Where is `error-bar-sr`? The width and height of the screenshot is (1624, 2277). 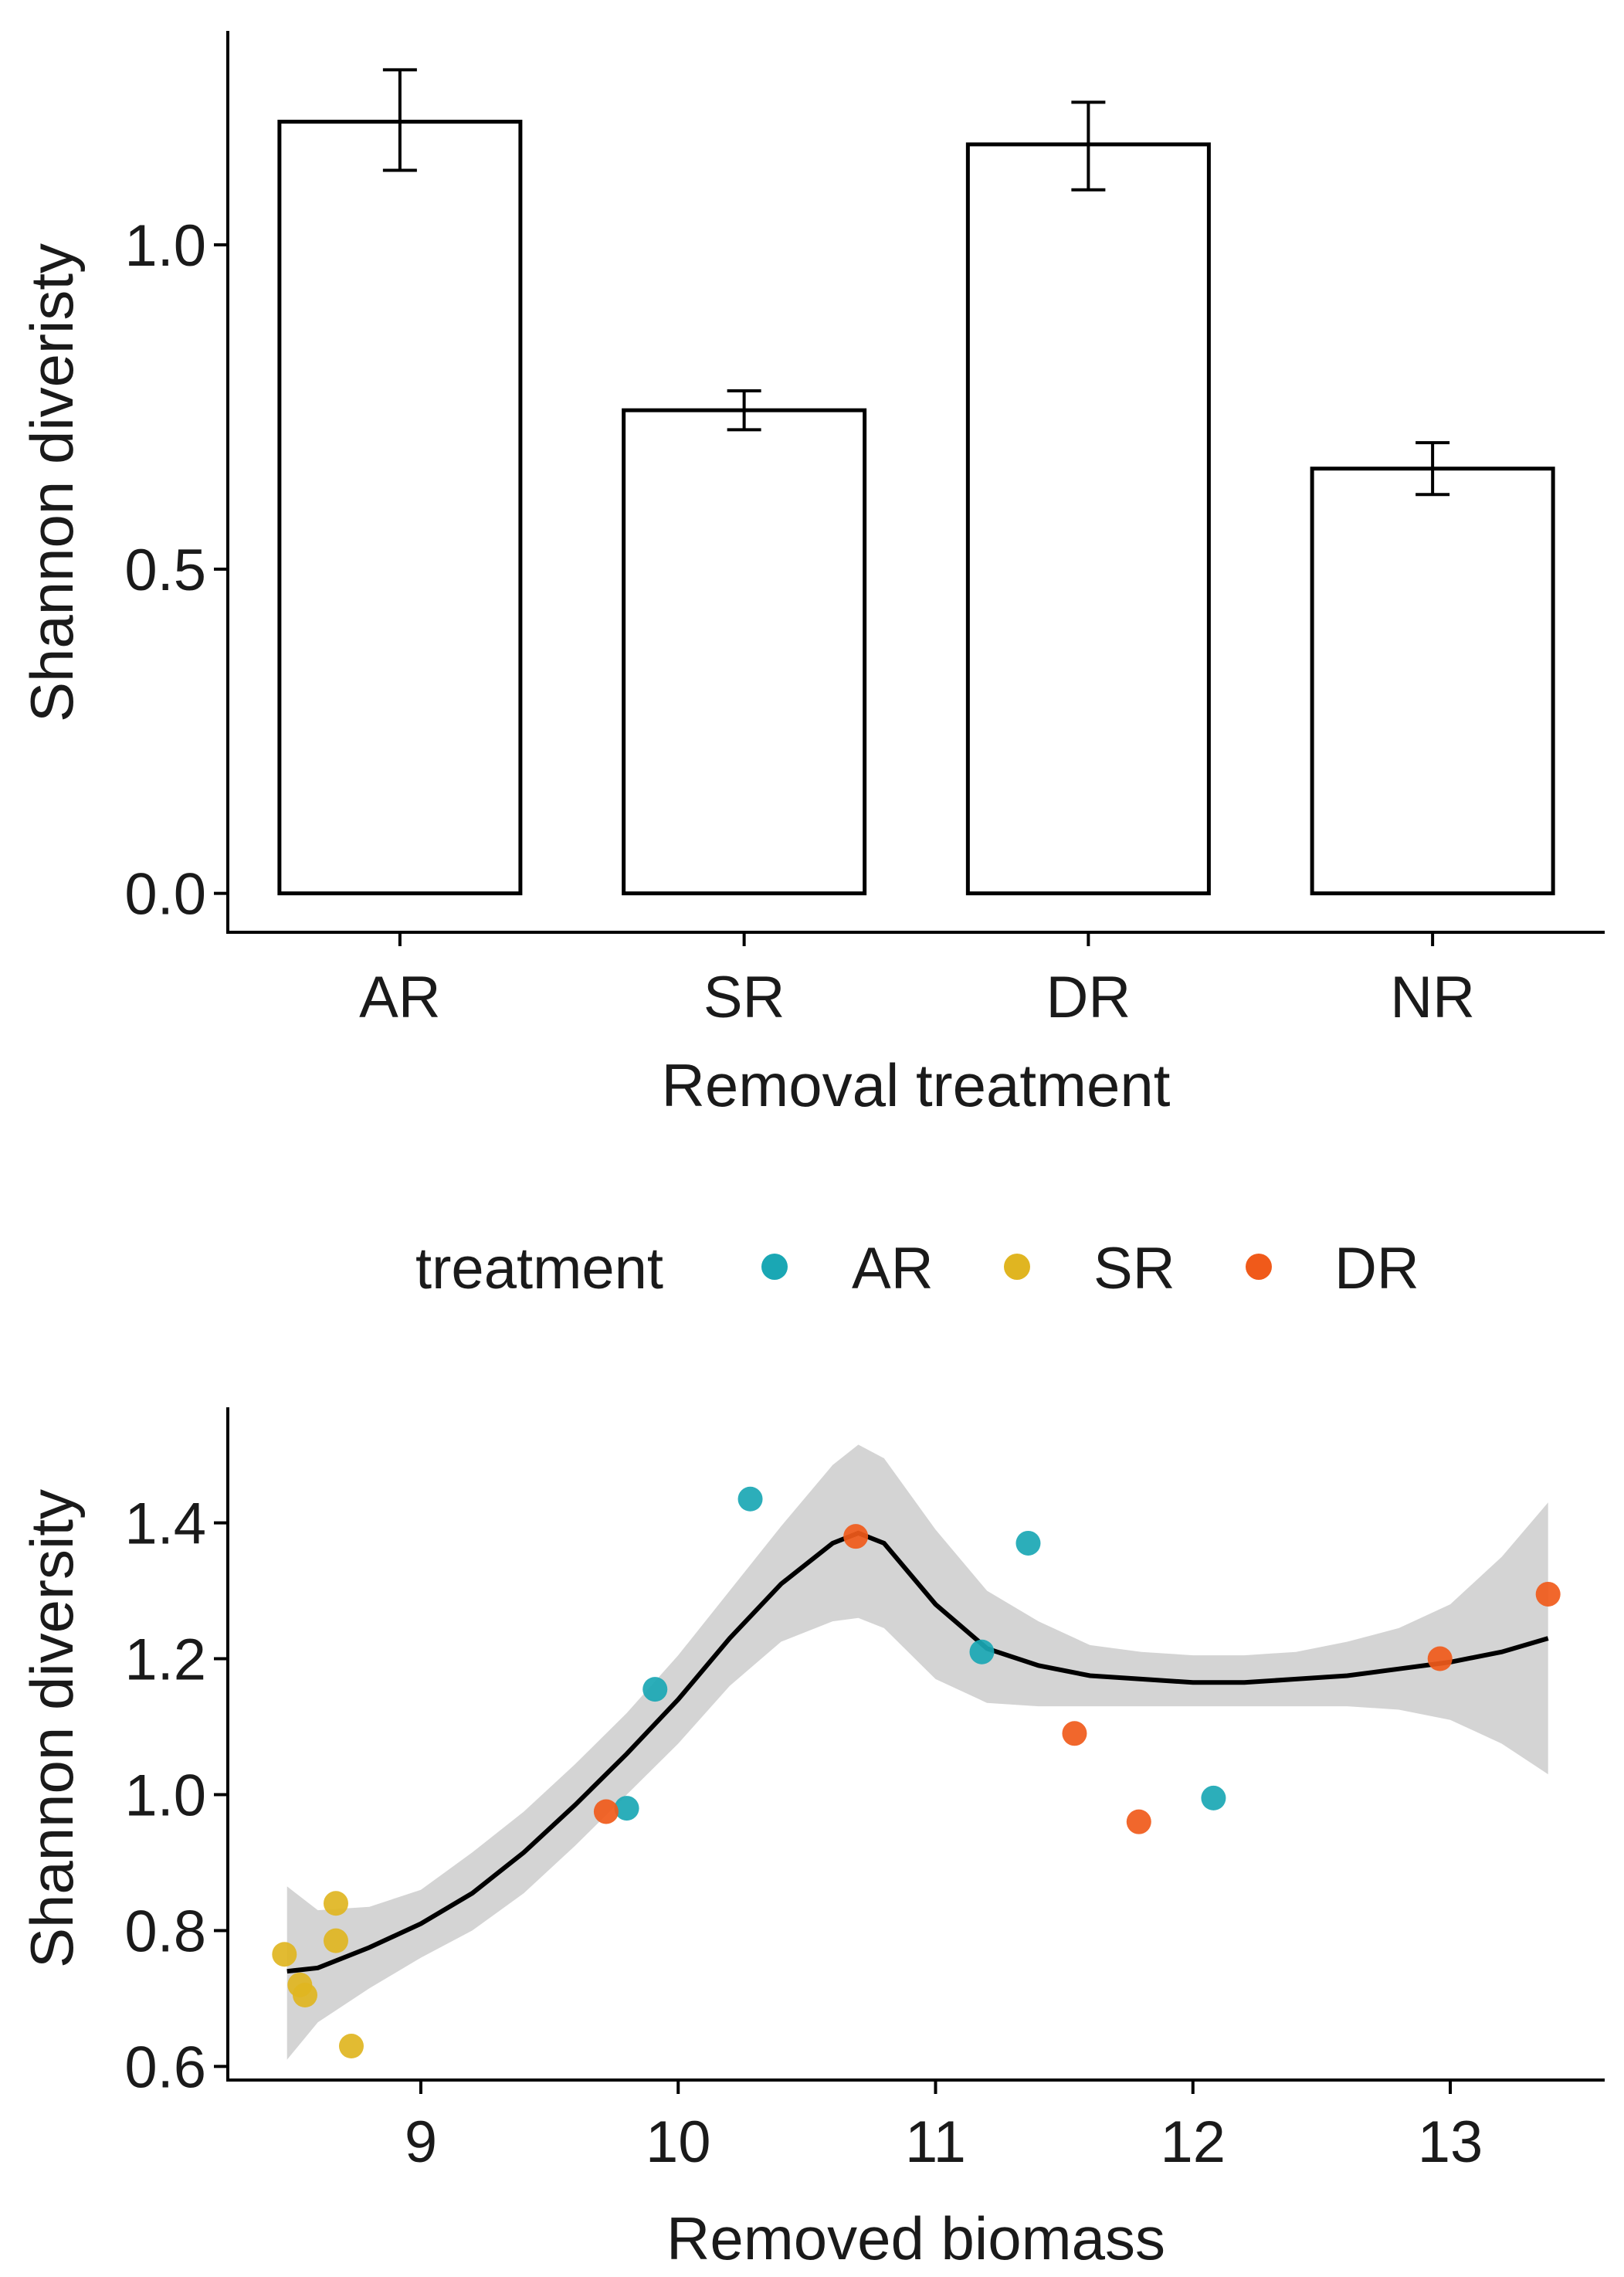
error-bar-sr is located at coordinates (744, 410).